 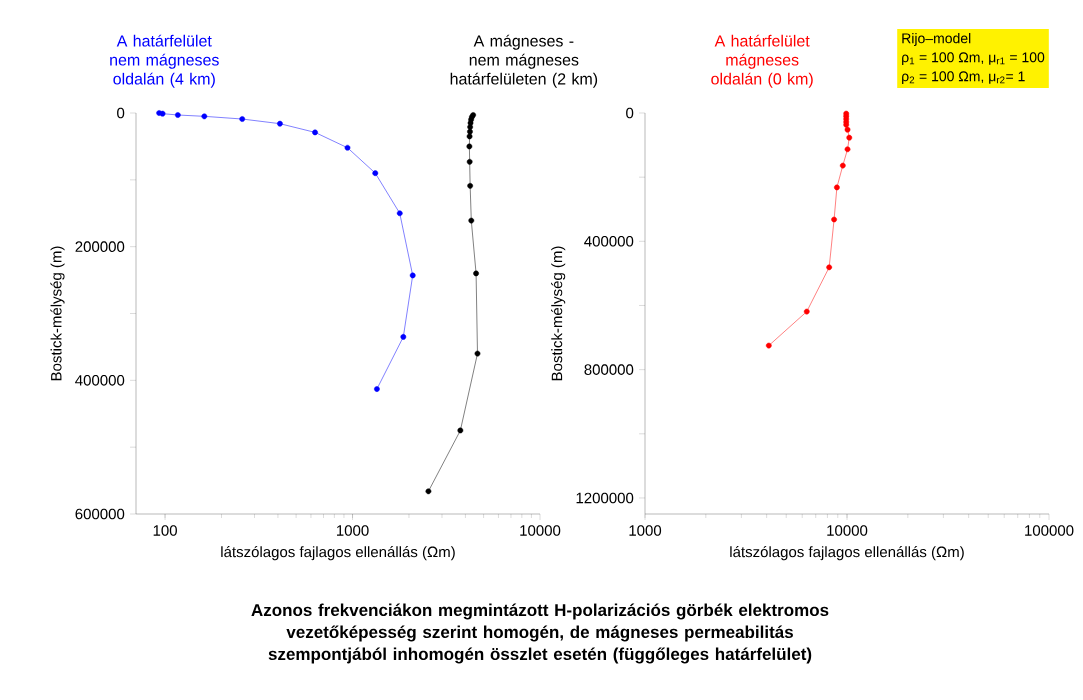 I want to click on series-label: A határfelület nem mágneses oldalán (4 km), so click(x=164, y=61).